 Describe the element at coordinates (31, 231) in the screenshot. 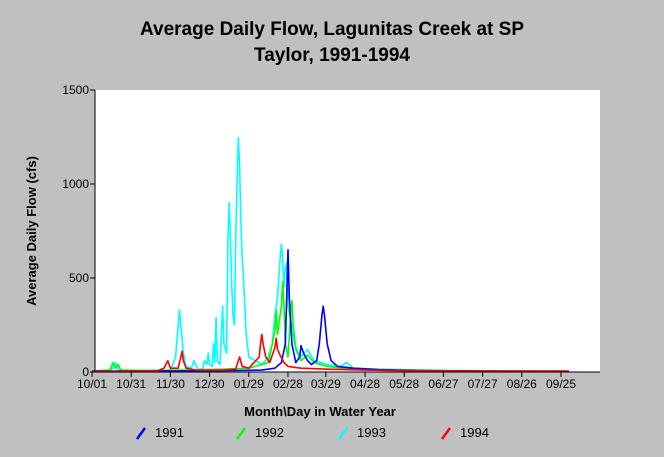

I see `y-axis-label: Average Daily Flow (cfs)` at that location.